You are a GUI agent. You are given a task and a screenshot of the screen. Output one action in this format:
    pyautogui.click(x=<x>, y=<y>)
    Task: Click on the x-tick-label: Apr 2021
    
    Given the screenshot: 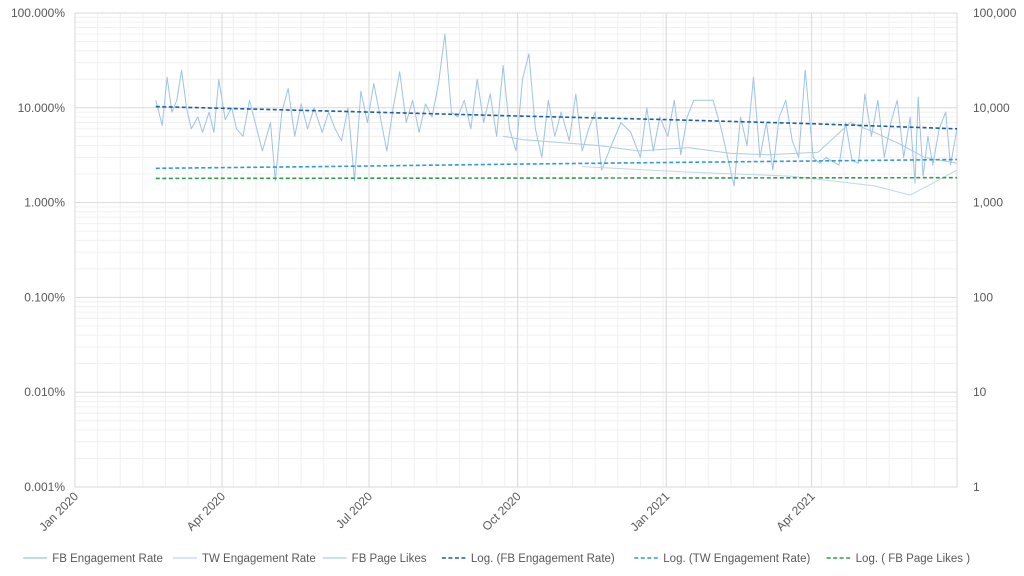 What is the action you would take?
    pyautogui.click(x=795, y=511)
    